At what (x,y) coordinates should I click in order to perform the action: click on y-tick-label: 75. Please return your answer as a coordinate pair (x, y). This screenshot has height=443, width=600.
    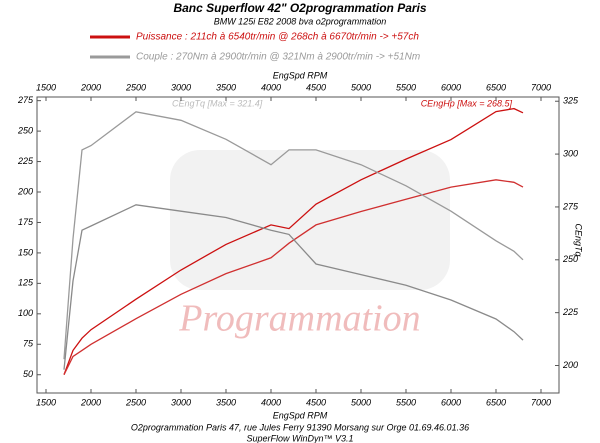
    Looking at the image, I should click on (28, 344).